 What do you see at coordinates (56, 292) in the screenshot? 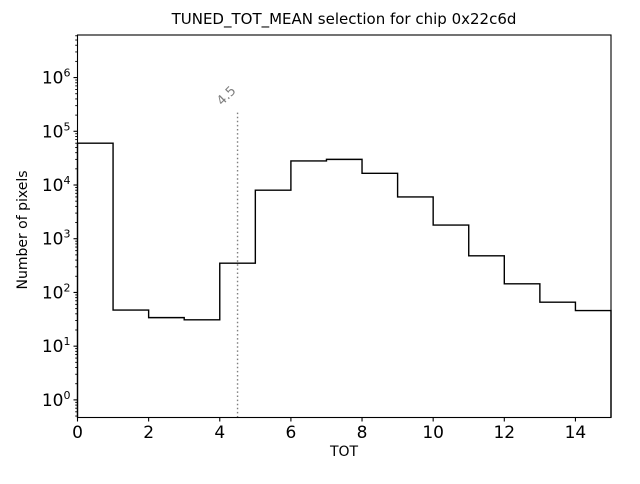
I see `y-tick-label: 10²` at bounding box center [56, 292].